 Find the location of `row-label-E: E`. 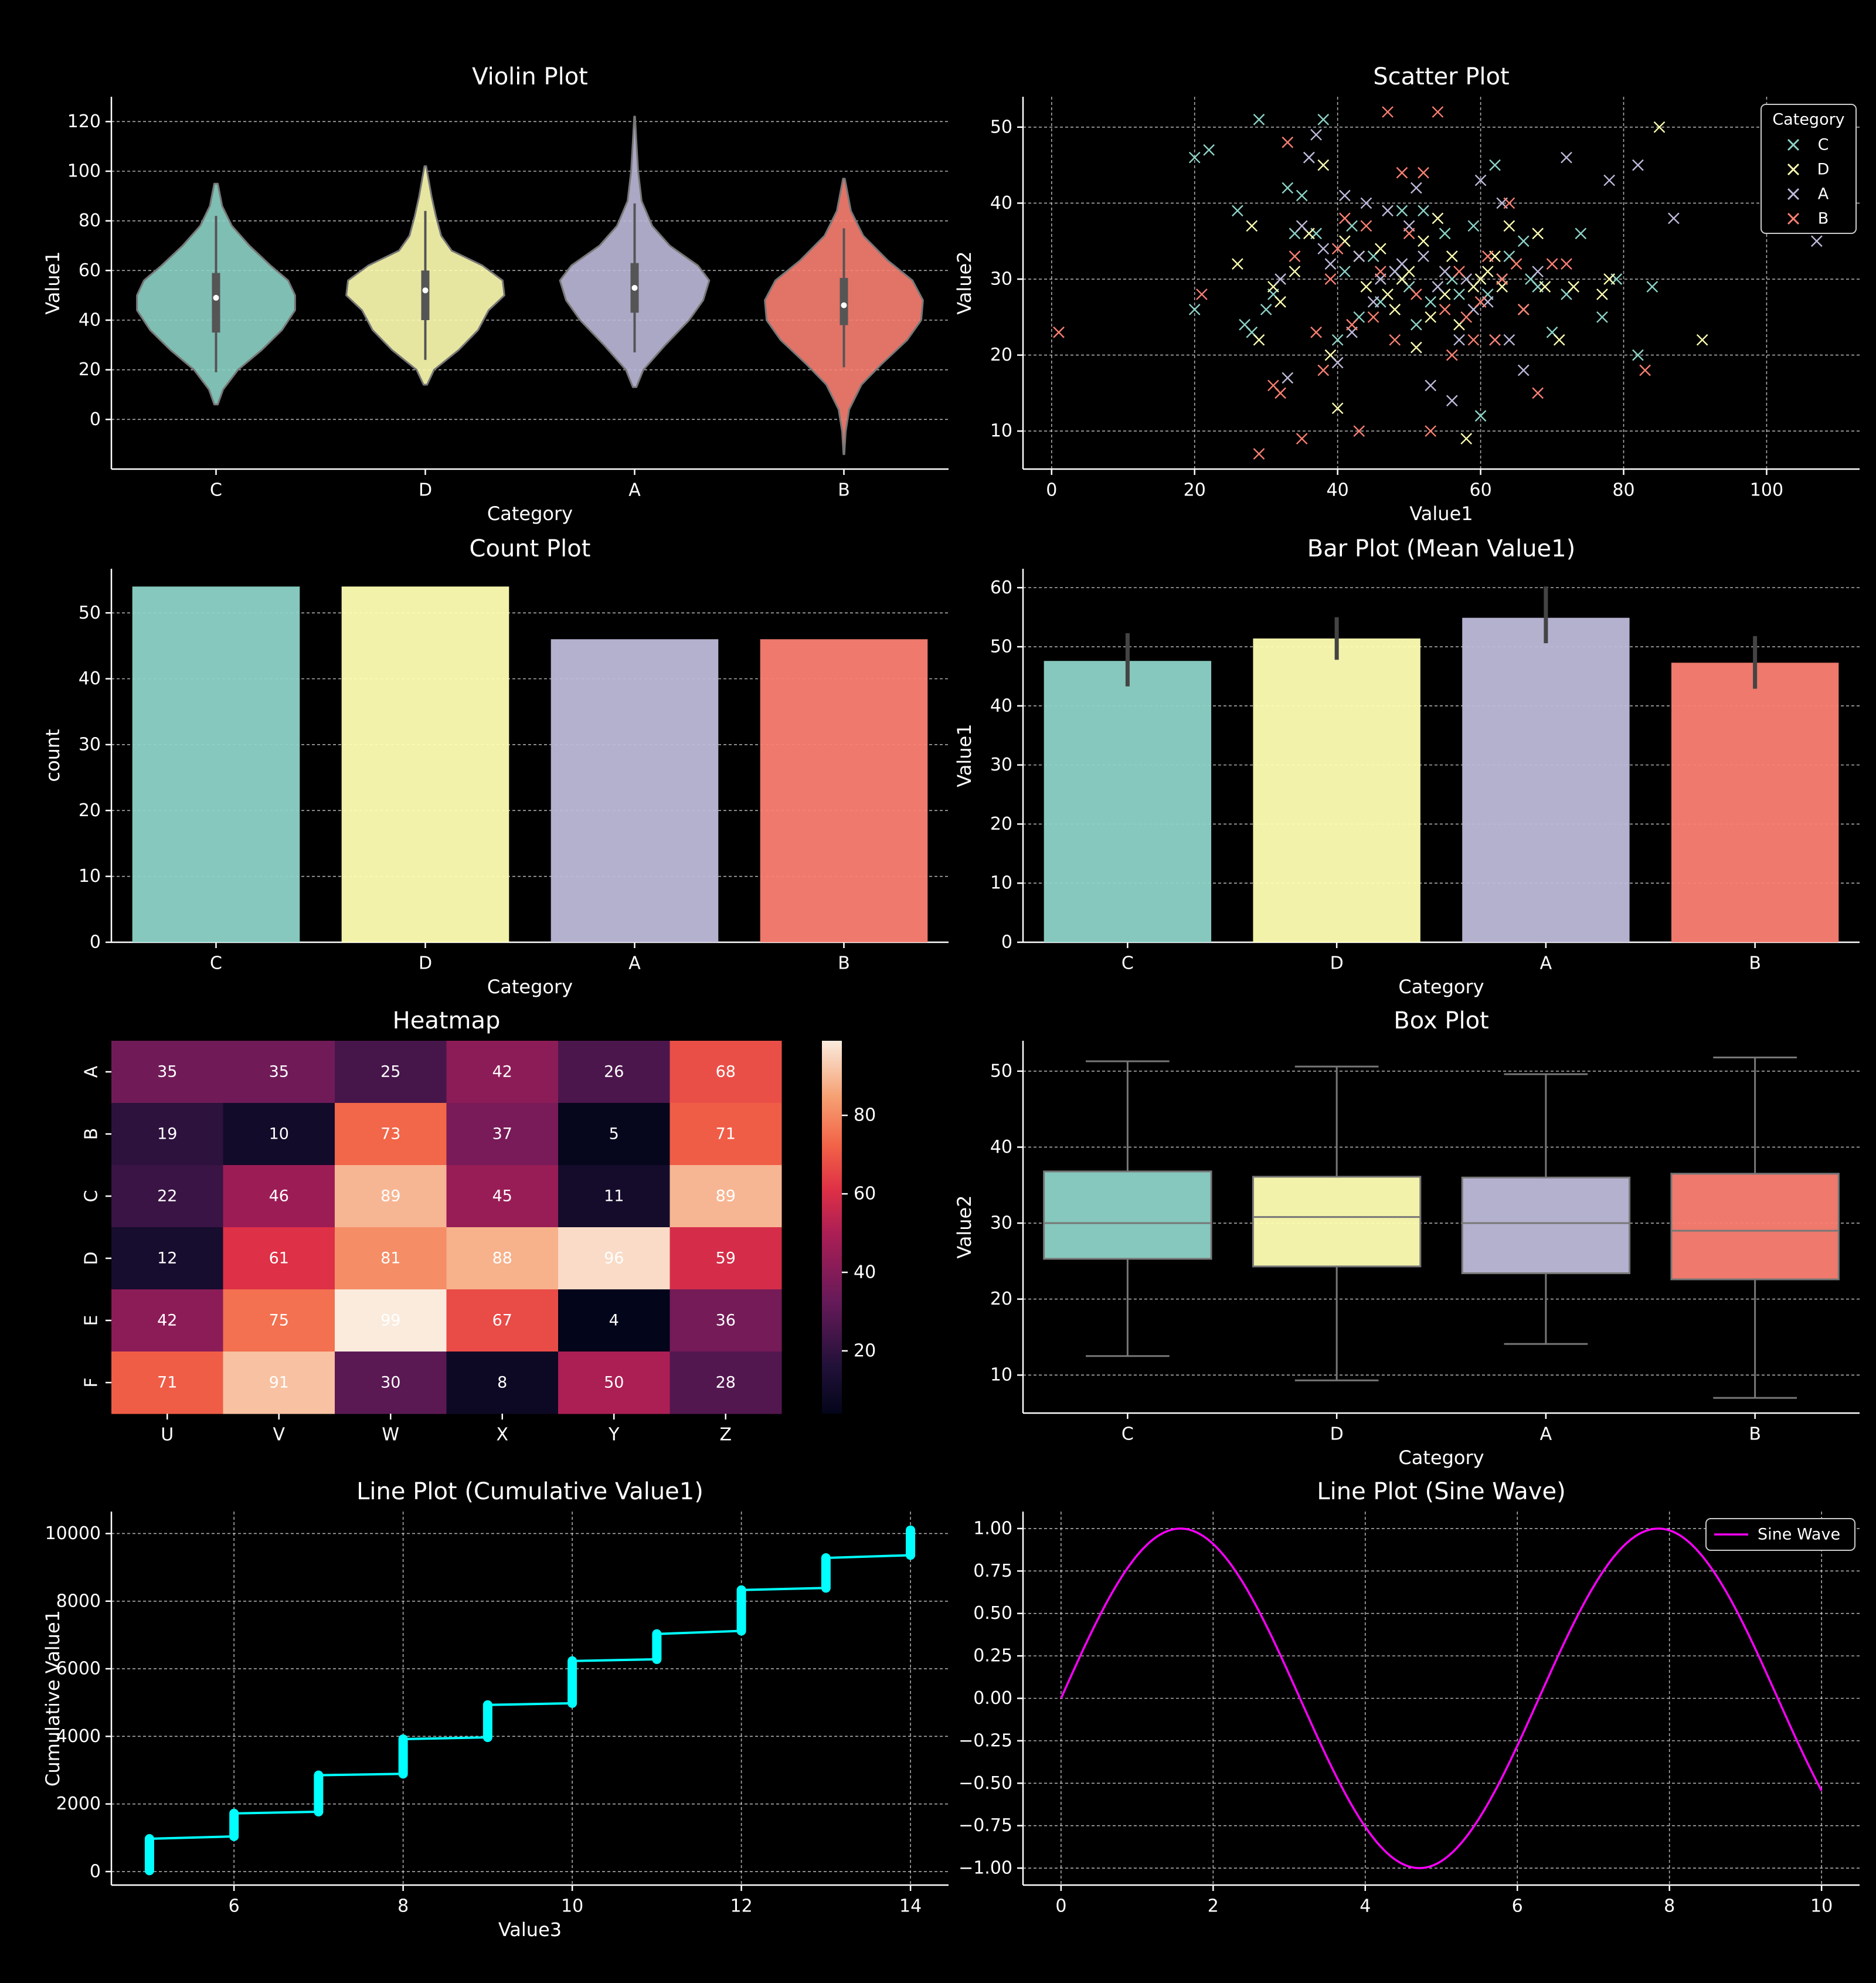

row-label-E: E is located at coordinates (91, 1320).